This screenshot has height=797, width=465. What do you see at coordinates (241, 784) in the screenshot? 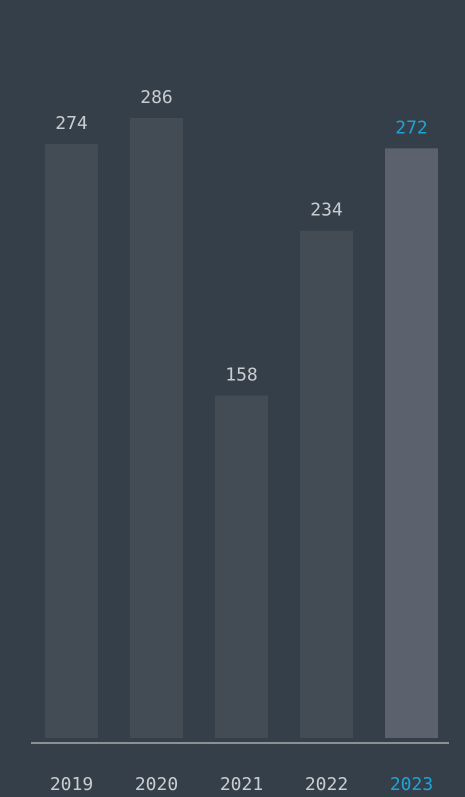
I see `x-tick-label: 2021` at bounding box center [241, 784].